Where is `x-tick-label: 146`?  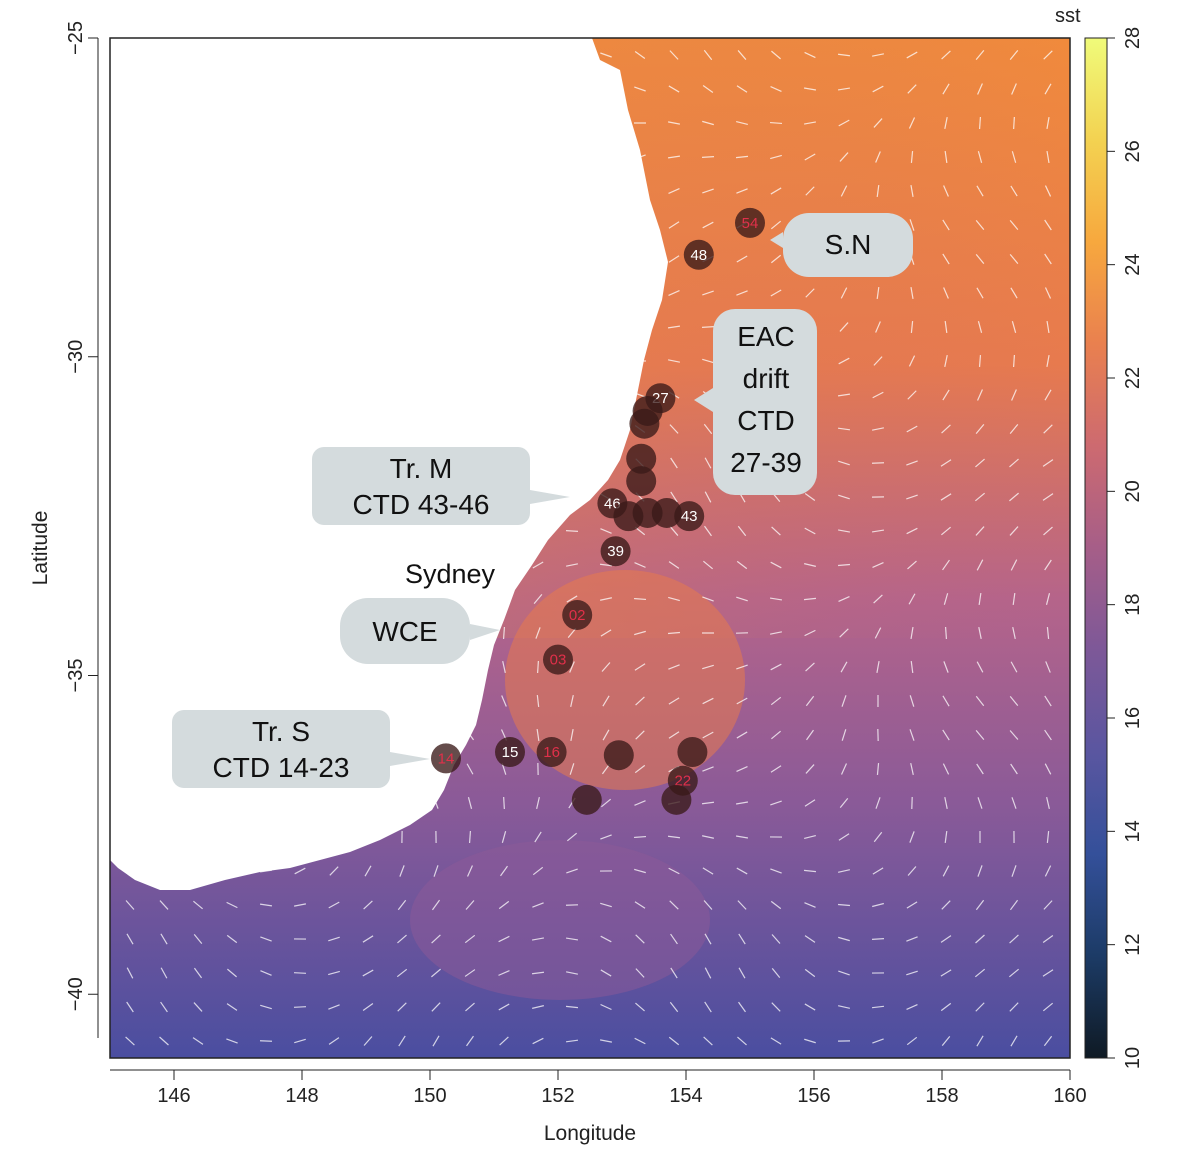 x-tick-label: 146 is located at coordinates (173, 1096).